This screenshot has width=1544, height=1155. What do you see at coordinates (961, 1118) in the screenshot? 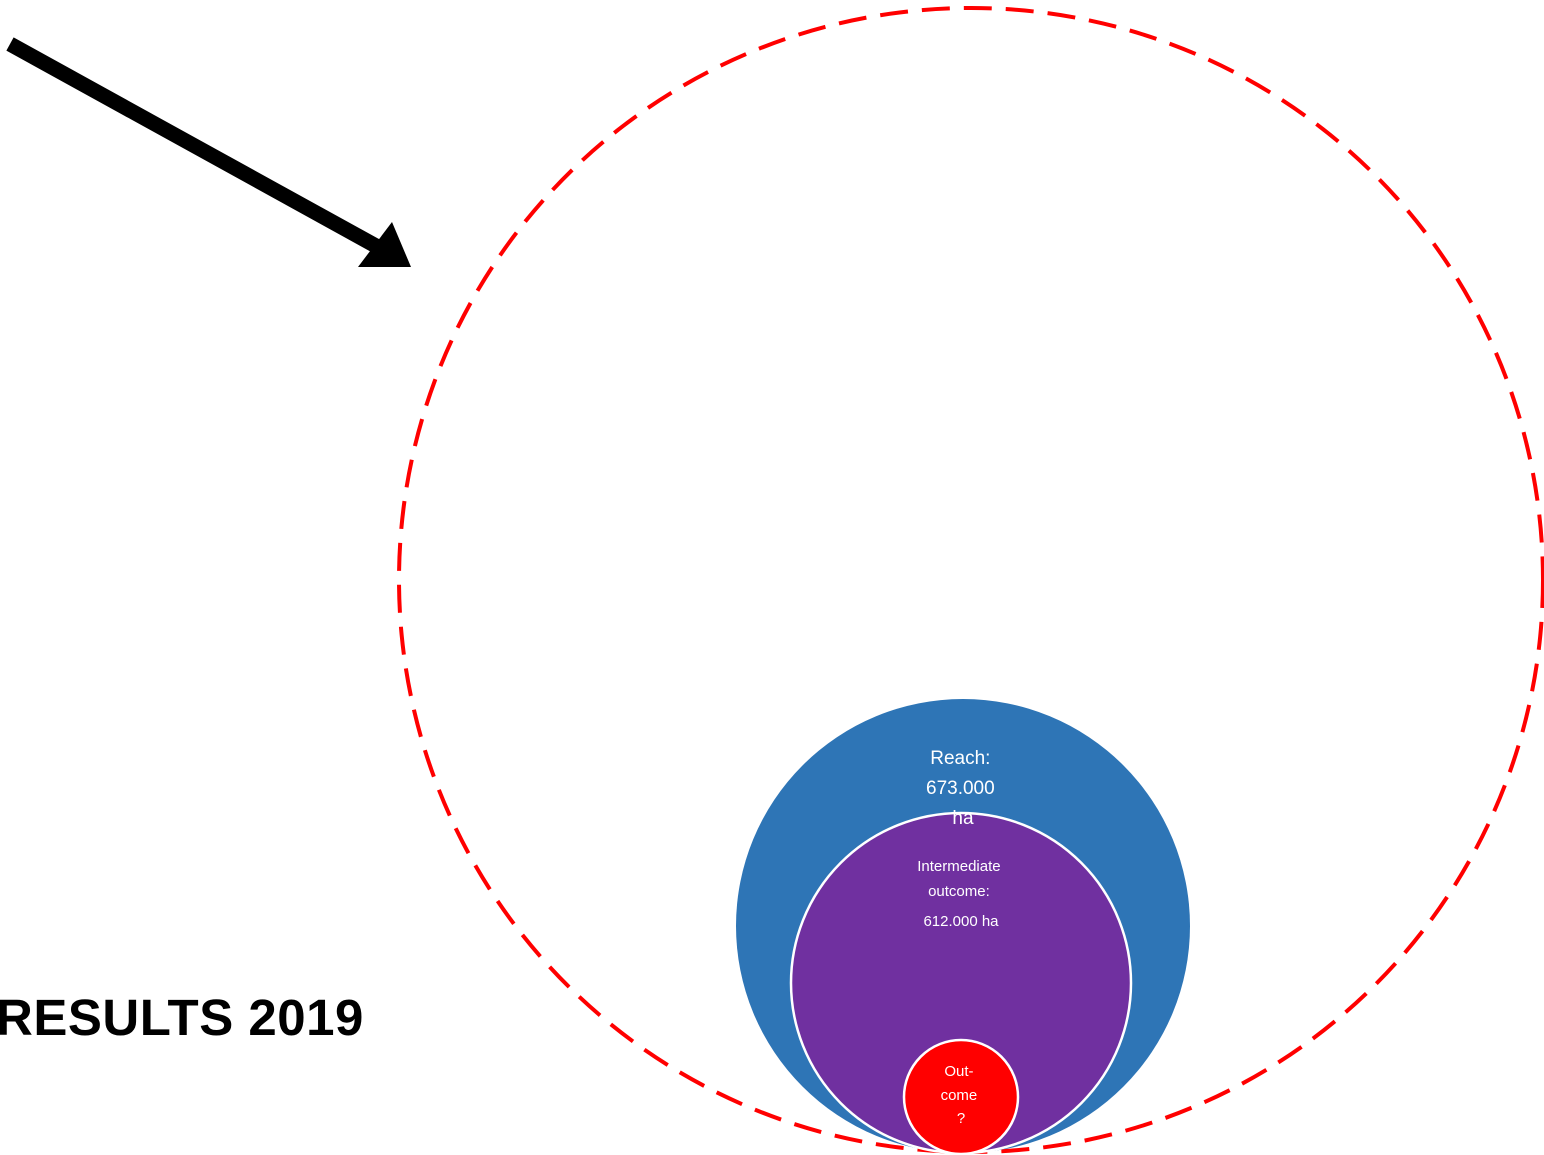
I see `outcome-label-line-3: ?` at bounding box center [961, 1118].